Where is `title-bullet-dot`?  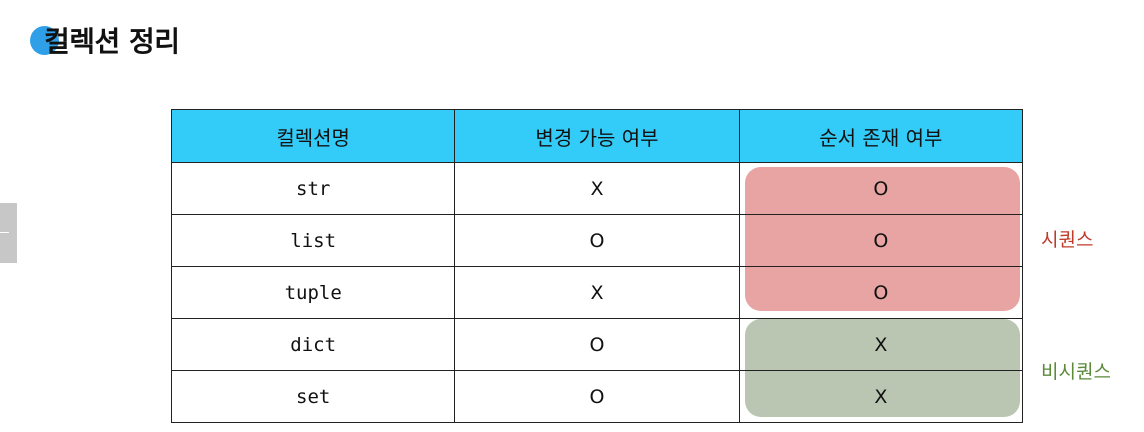 title-bullet-dot is located at coordinates (44, 40).